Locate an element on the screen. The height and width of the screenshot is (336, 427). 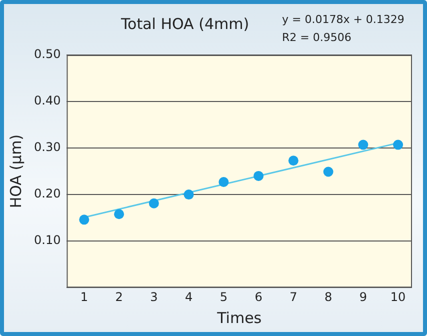
y-tick-label: 0.30 is located at coordinates (47, 147).